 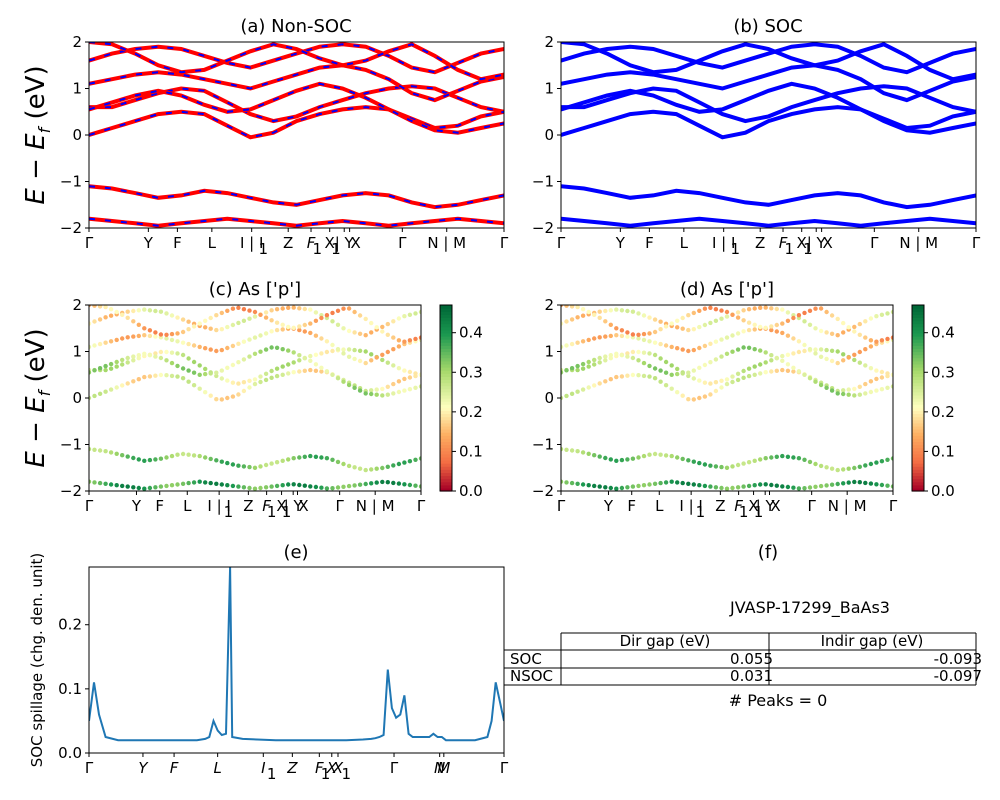 What do you see at coordinates (549, 305) in the screenshot?
I see `y-tick-label: 2` at bounding box center [549, 305].